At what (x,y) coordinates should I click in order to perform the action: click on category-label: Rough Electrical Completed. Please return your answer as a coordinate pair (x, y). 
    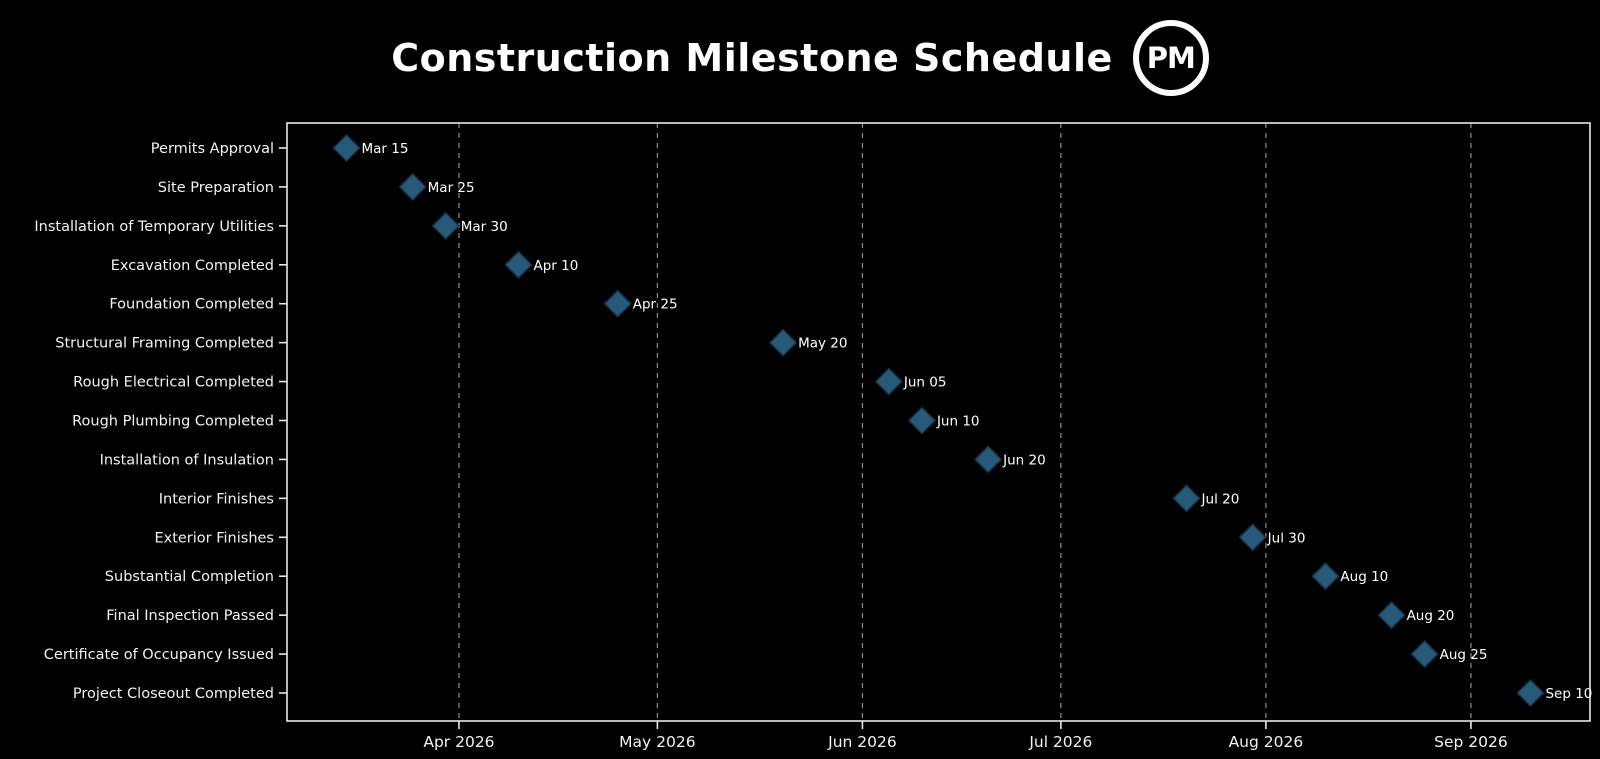
    Looking at the image, I should click on (173, 383).